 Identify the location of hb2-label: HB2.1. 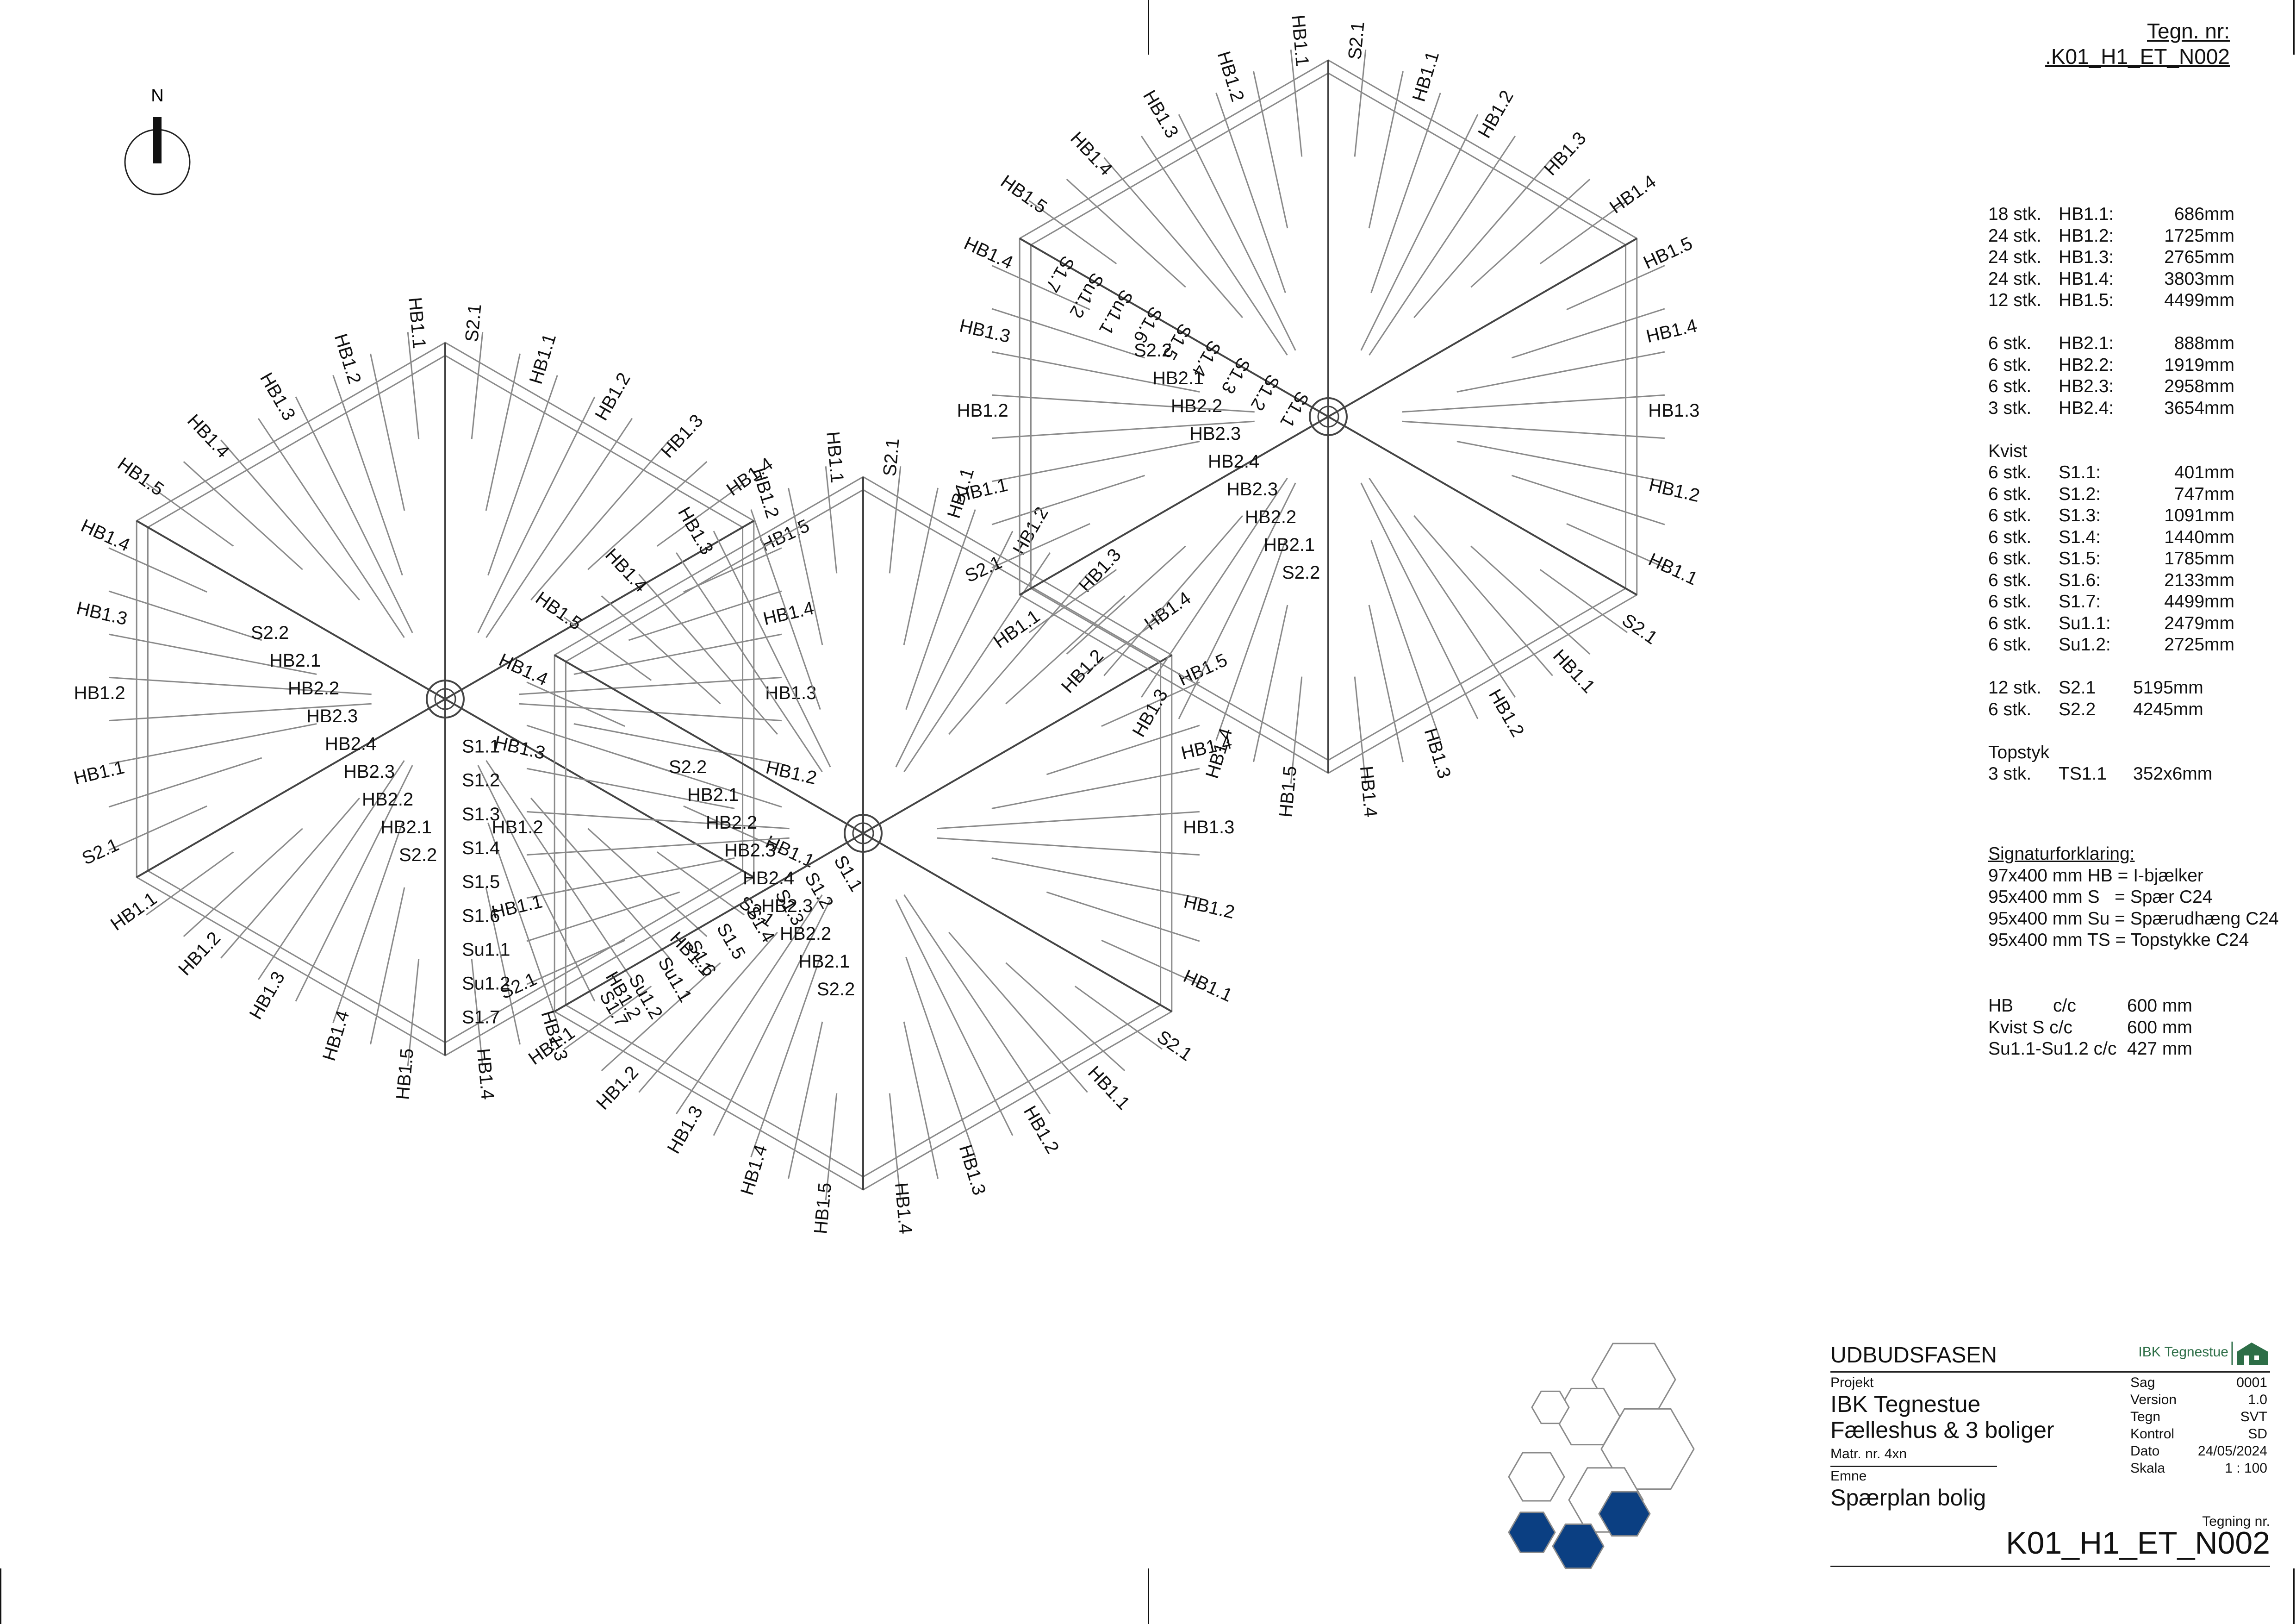
(1289, 545).